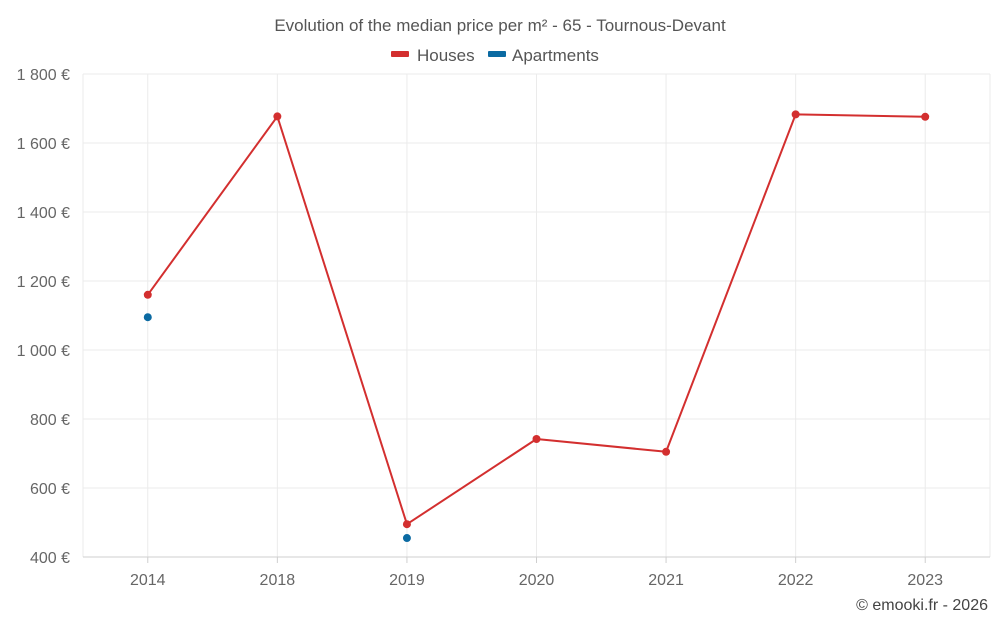 Image resolution: width=1000 pixels, height=630 pixels. What do you see at coordinates (796, 580) in the screenshot?
I see `x-tick-label: 2022` at bounding box center [796, 580].